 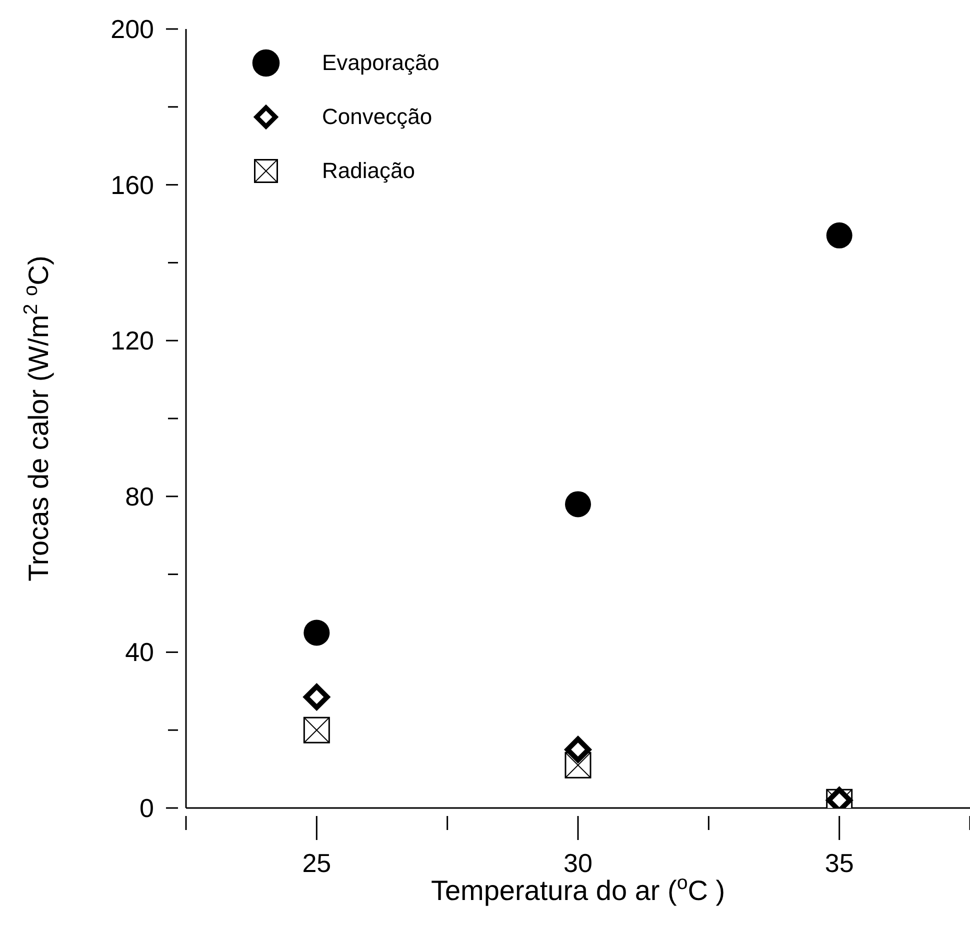 What do you see at coordinates (132, 29) in the screenshot?
I see `y-tick-label: 200` at bounding box center [132, 29].